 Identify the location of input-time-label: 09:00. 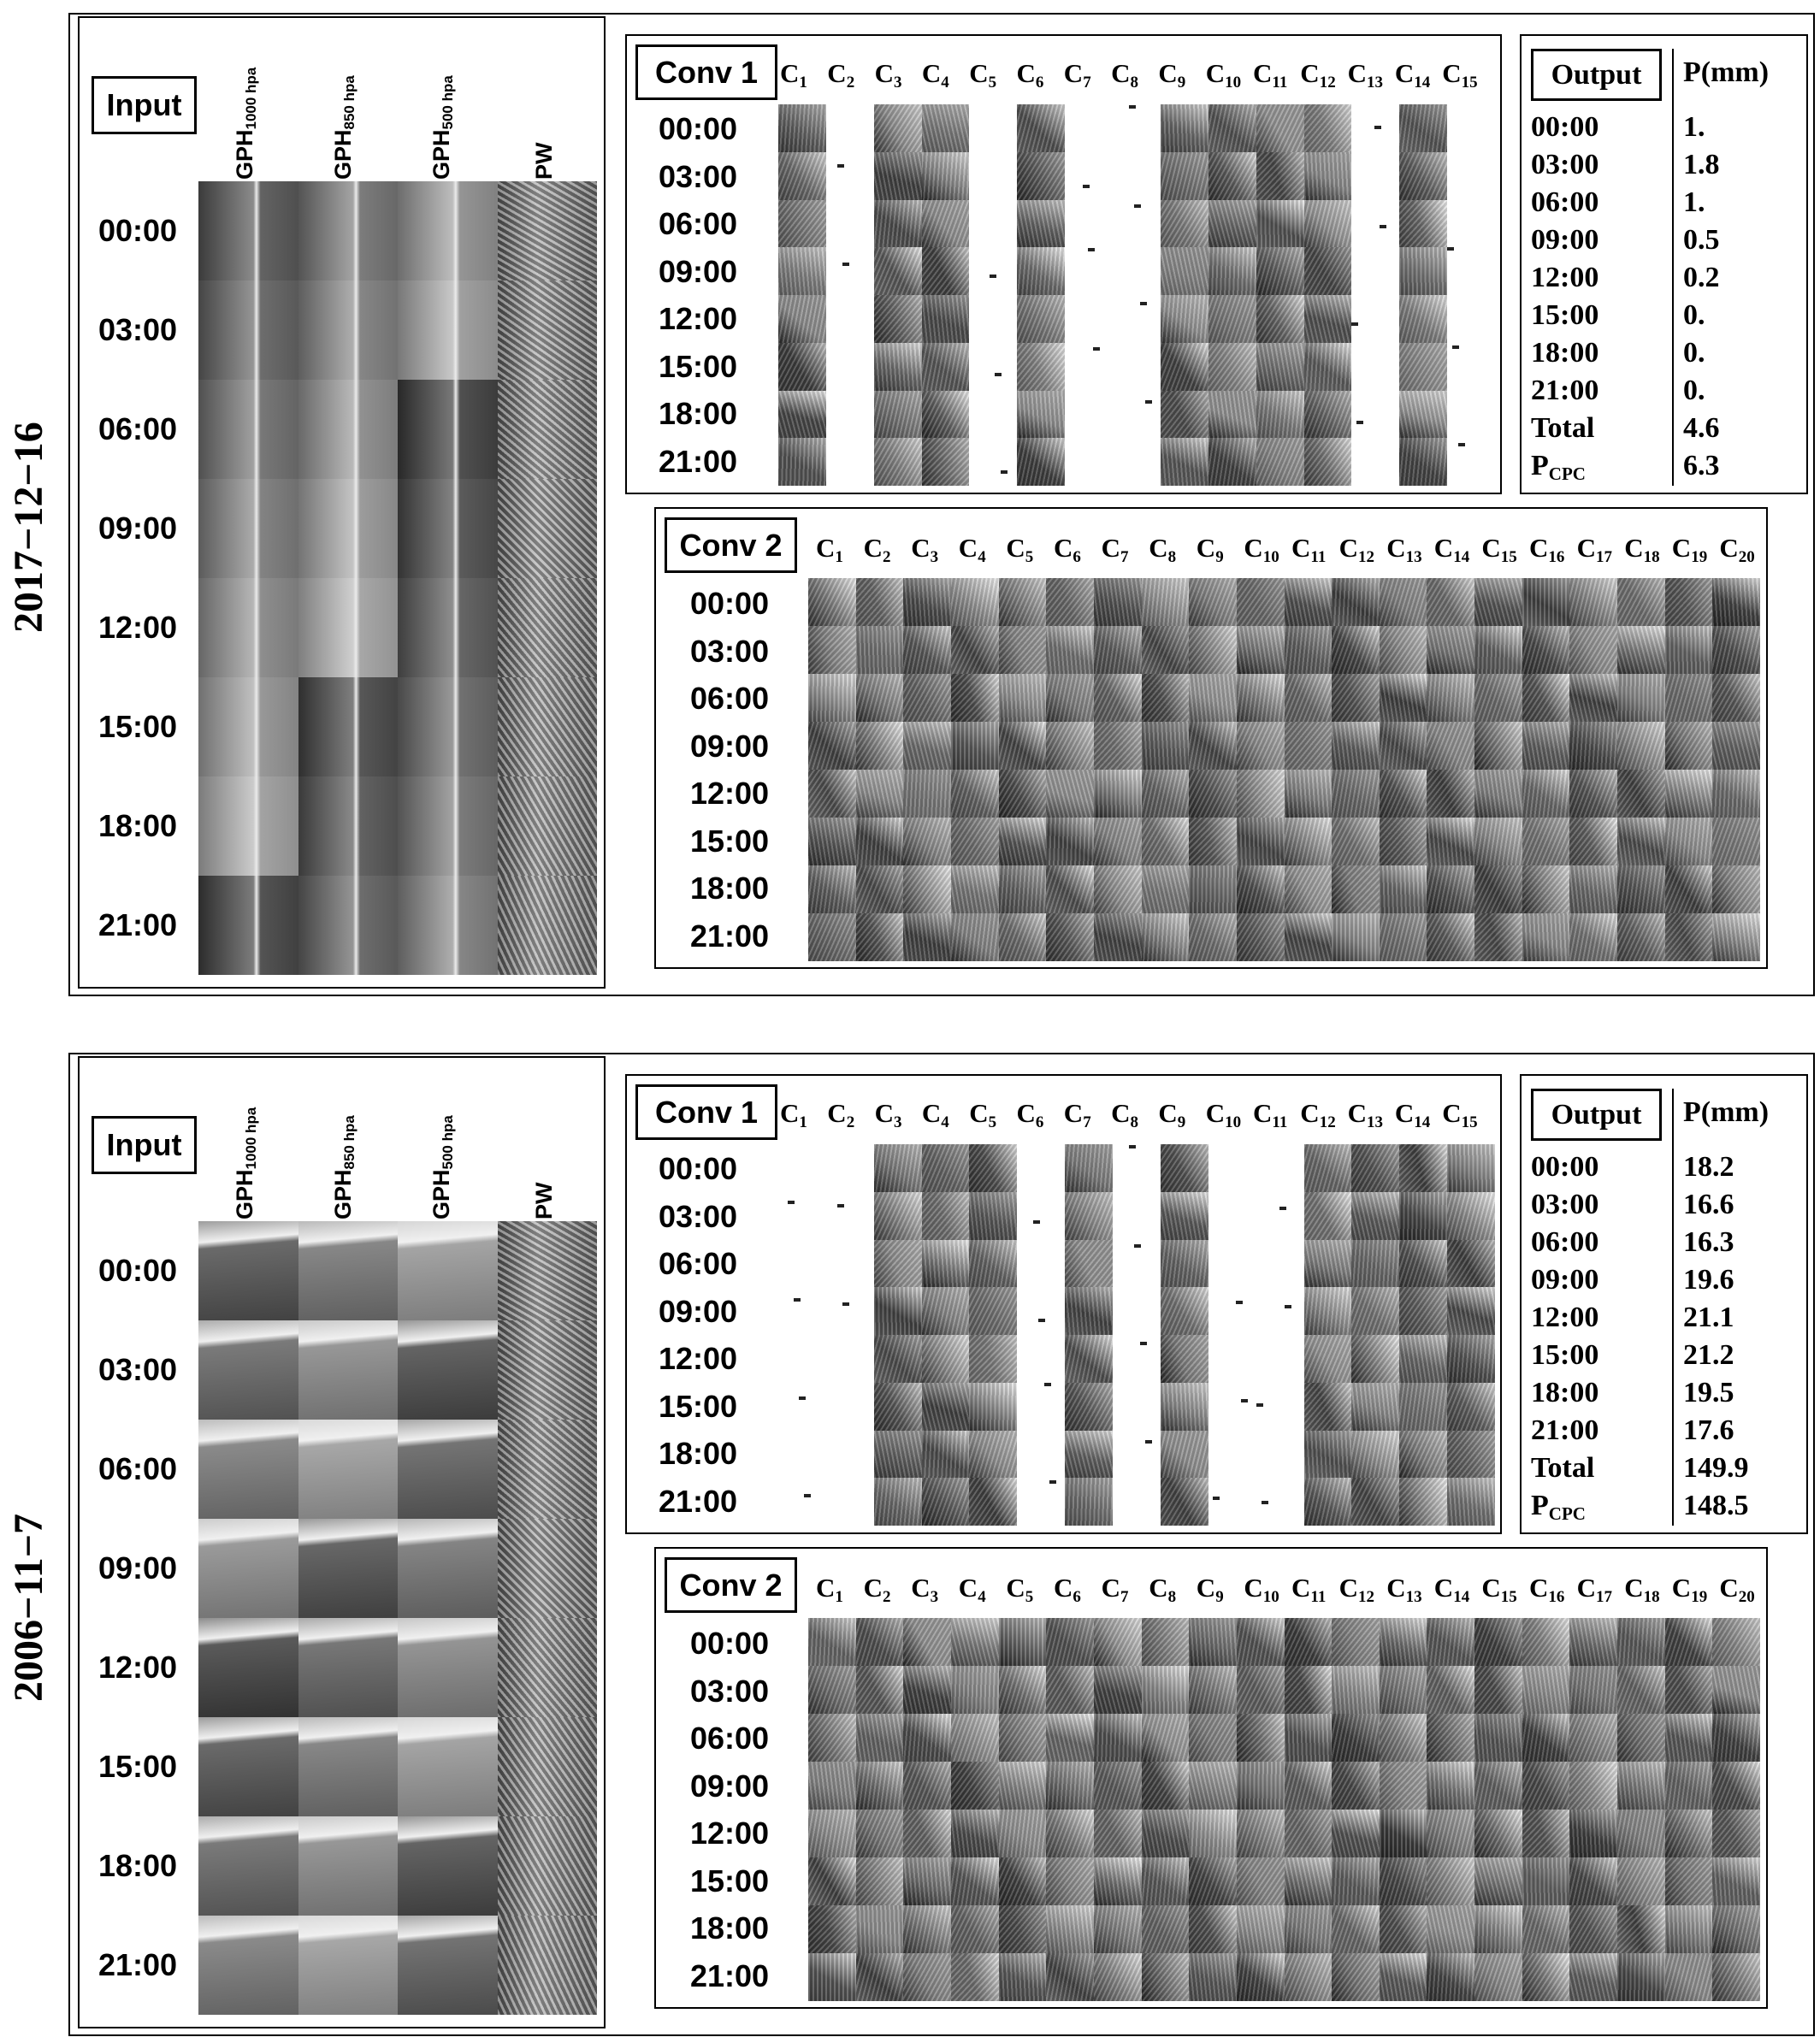
(138, 1567).